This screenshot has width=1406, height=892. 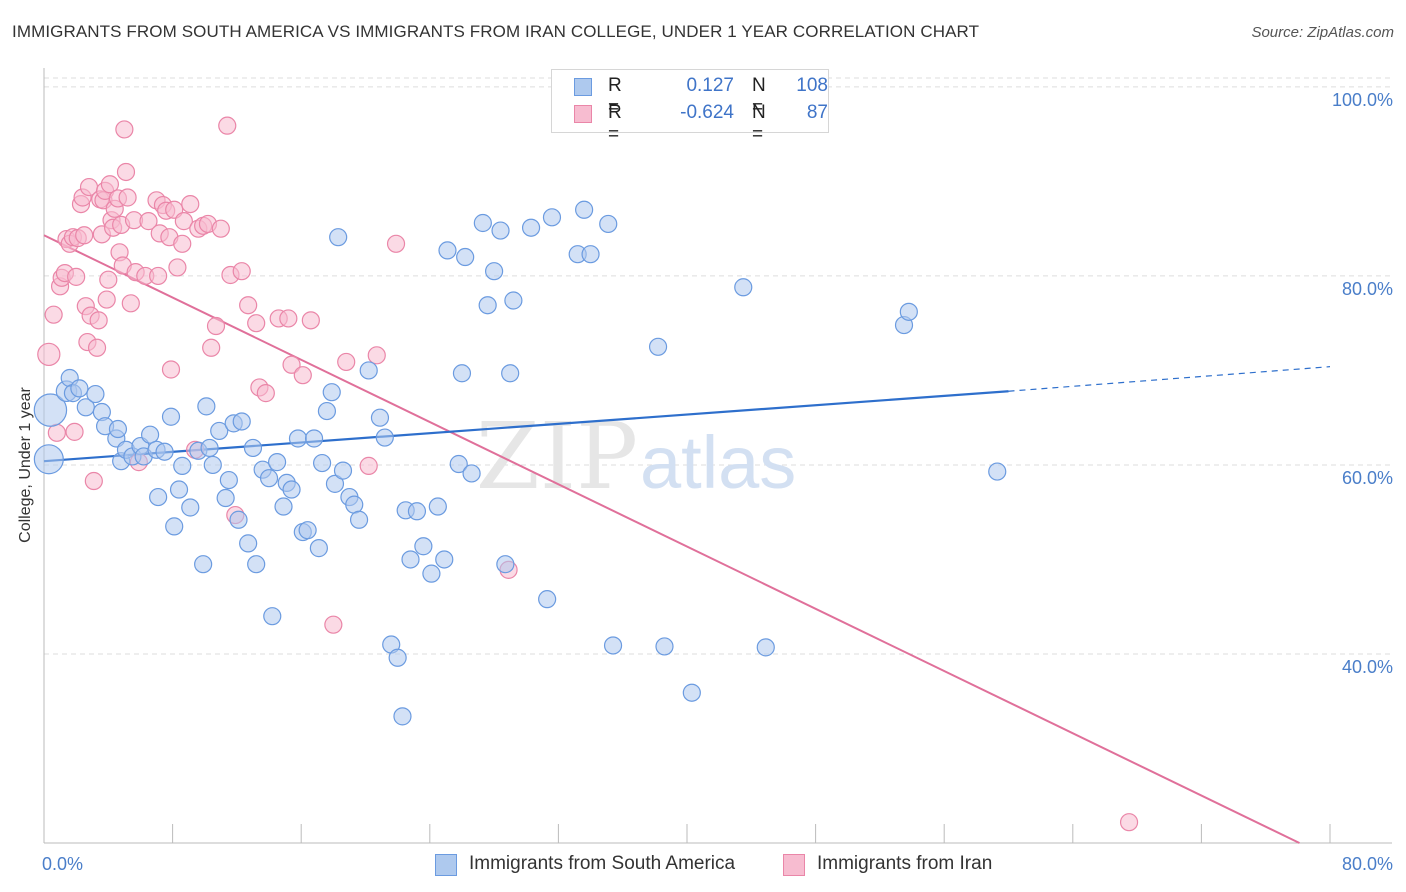 I want to click on y-tick-label: 100.0%, so click(x=1362, y=100).